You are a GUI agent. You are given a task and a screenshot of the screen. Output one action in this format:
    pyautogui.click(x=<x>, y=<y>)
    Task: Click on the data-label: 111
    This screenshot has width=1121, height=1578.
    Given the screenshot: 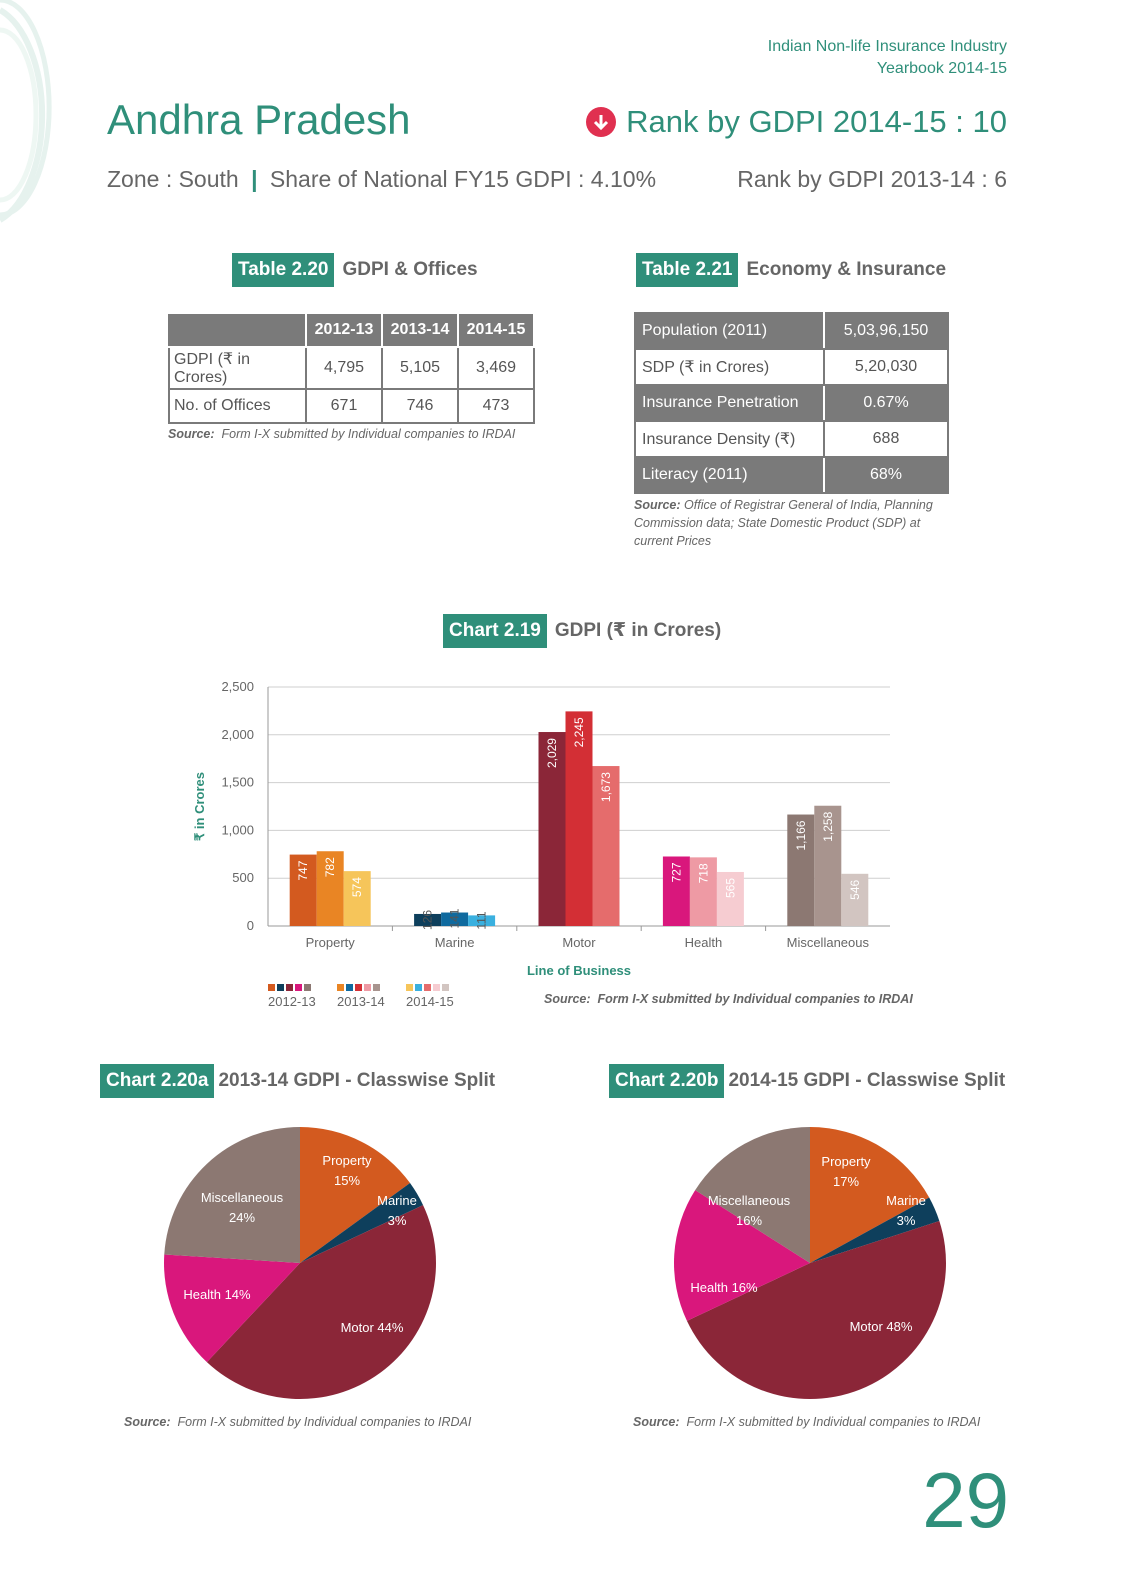 What is the action you would take?
    pyautogui.click(x=482, y=920)
    